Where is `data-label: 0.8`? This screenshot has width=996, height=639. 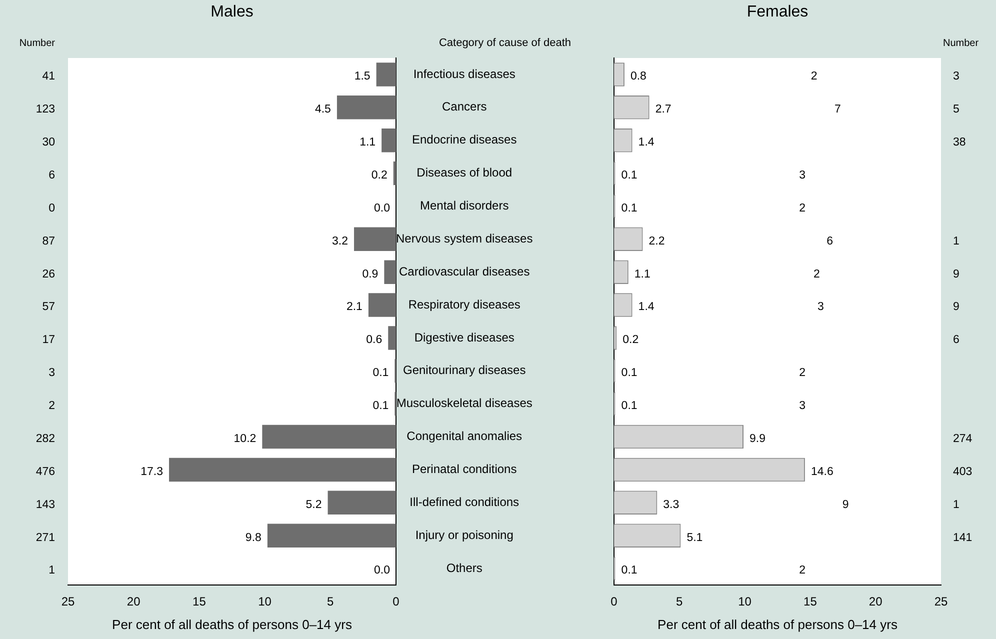 data-label: 0.8 is located at coordinates (638, 76).